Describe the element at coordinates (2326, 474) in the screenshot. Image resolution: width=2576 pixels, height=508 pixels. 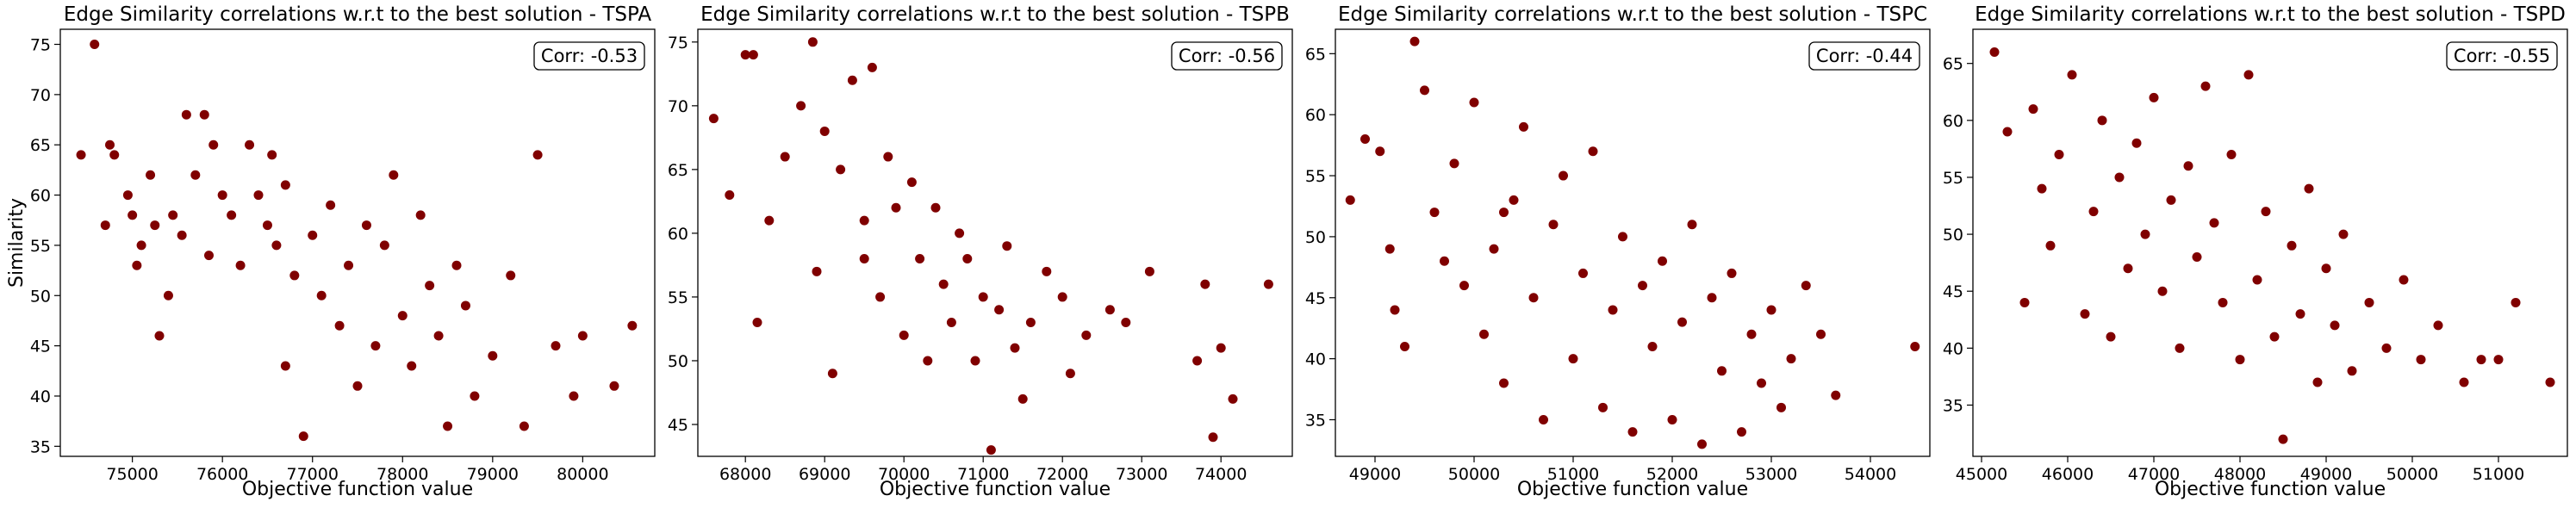
I see `x-tick-label: 49000` at that location.